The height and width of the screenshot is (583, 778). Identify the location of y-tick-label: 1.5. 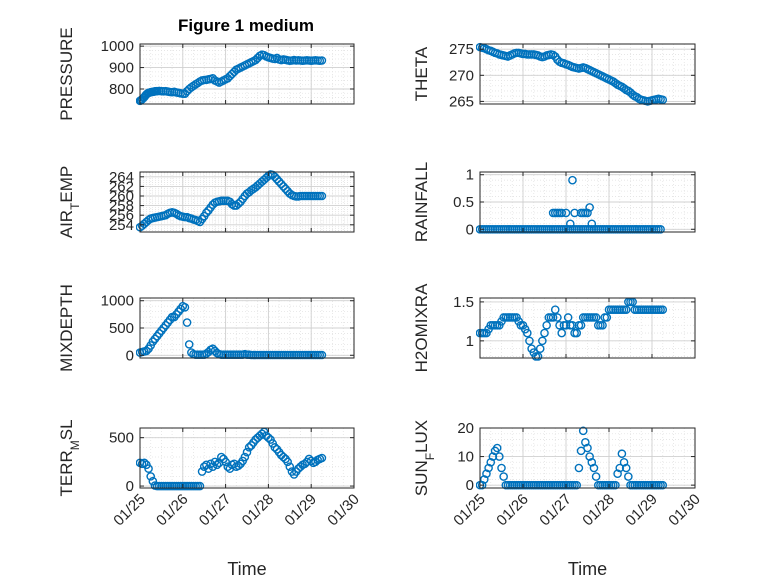
(463, 302).